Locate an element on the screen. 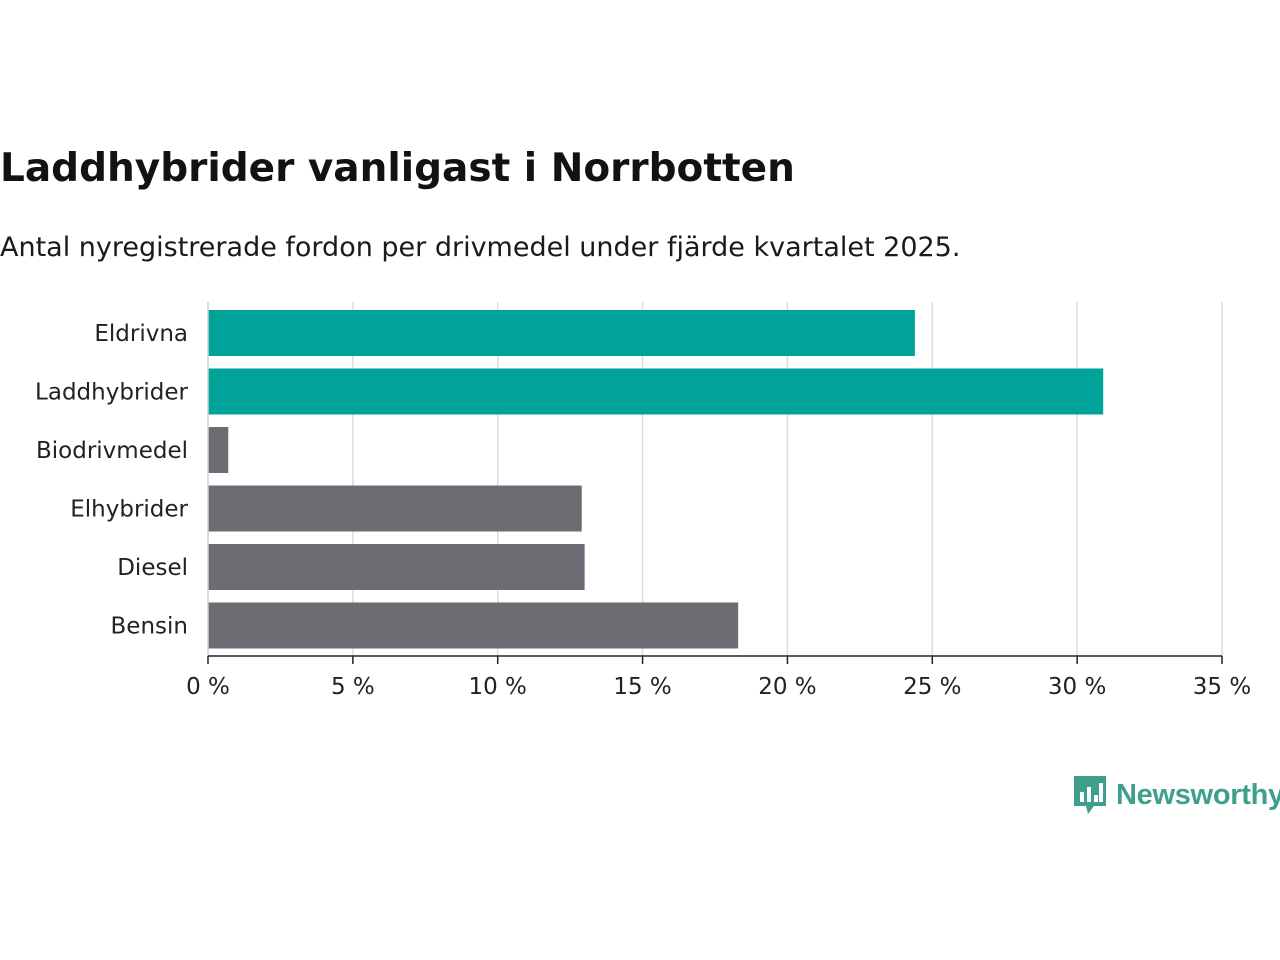 The height and width of the screenshot is (960, 1280). category-label: Eldrivna is located at coordinates (141, 334).